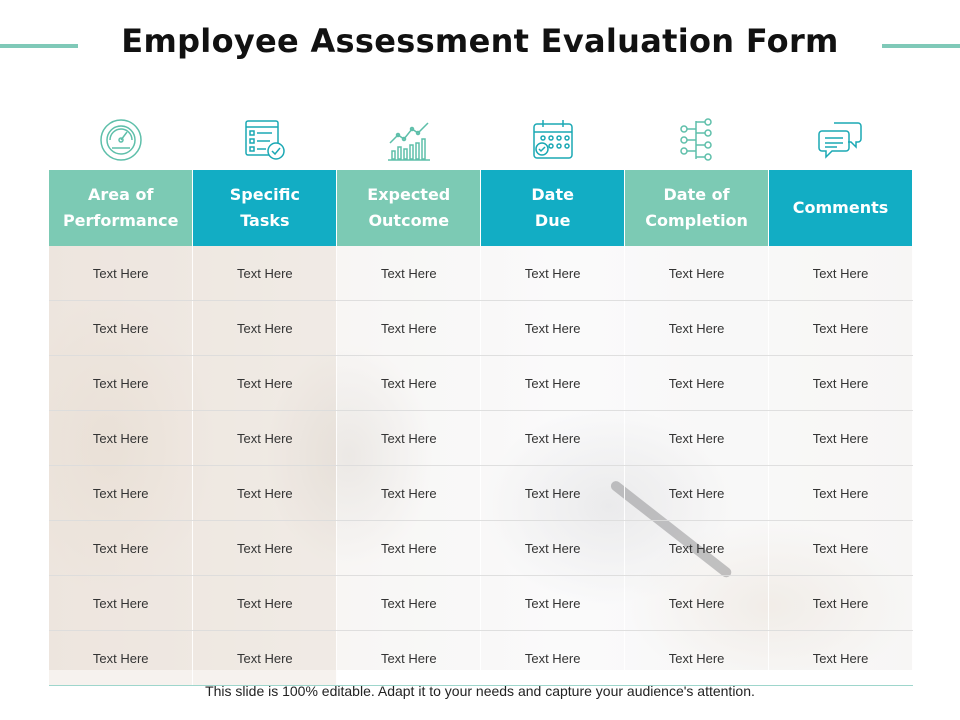 This screenshot has height=720, width=960. I want to click on calendar-check-icon, so click(553, 140).